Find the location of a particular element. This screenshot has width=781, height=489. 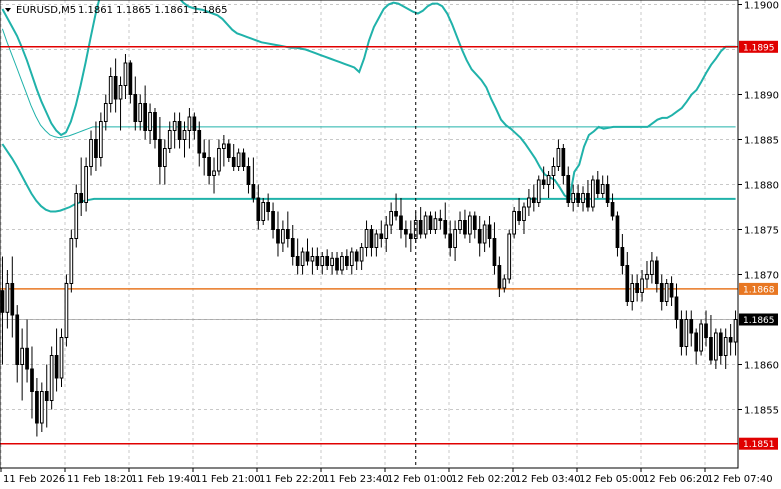

symbol-label: EURUSD,M5 is located at coordinates (46, 10).